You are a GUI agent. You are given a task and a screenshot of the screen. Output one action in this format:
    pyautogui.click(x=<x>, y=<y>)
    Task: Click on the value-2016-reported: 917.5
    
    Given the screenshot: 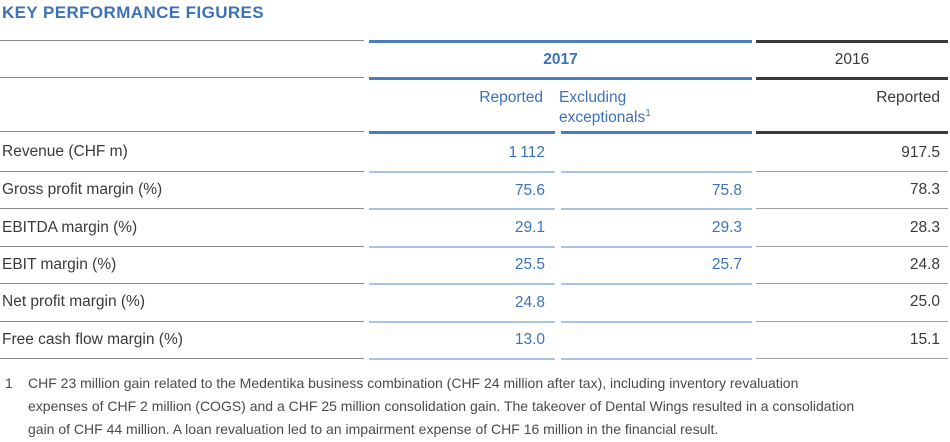 What is the action you would take?
    pyautogui.click(x=852, y=151)
    